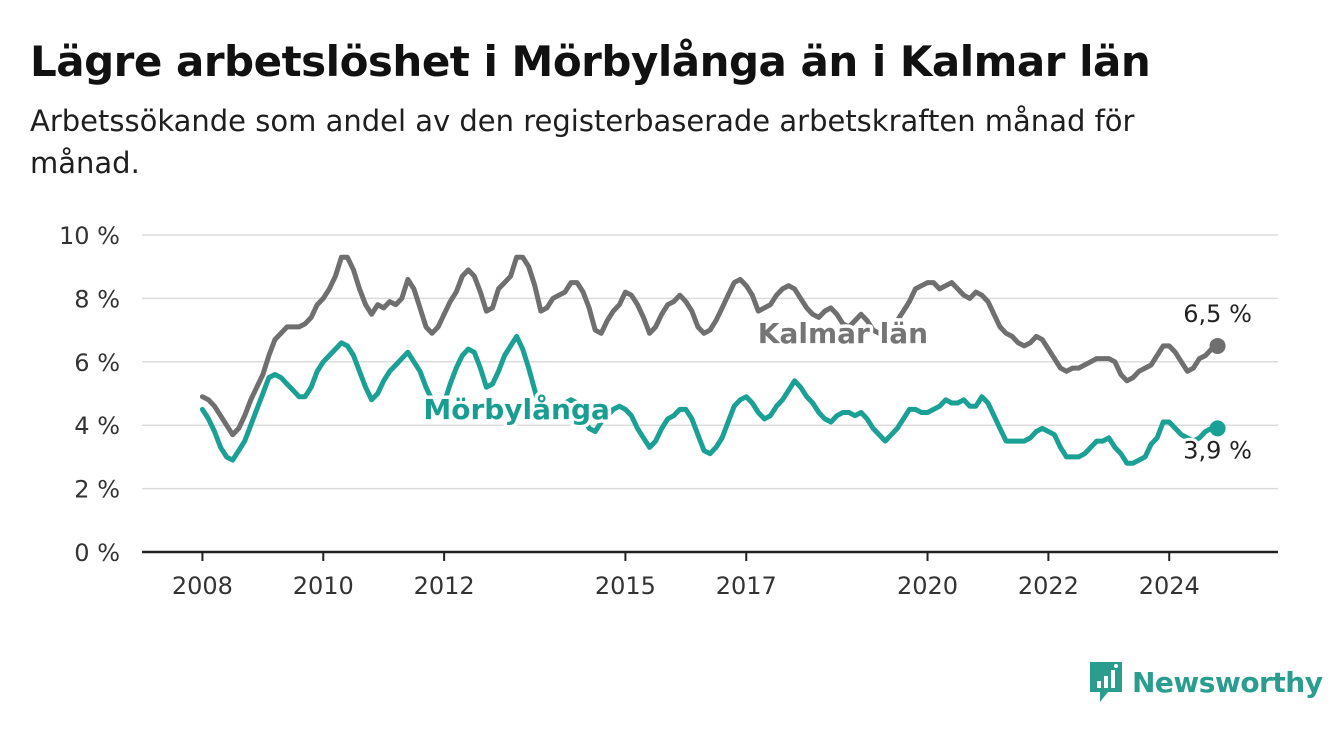  I want to click on x-tick-label: 2020, so click(927, 586).